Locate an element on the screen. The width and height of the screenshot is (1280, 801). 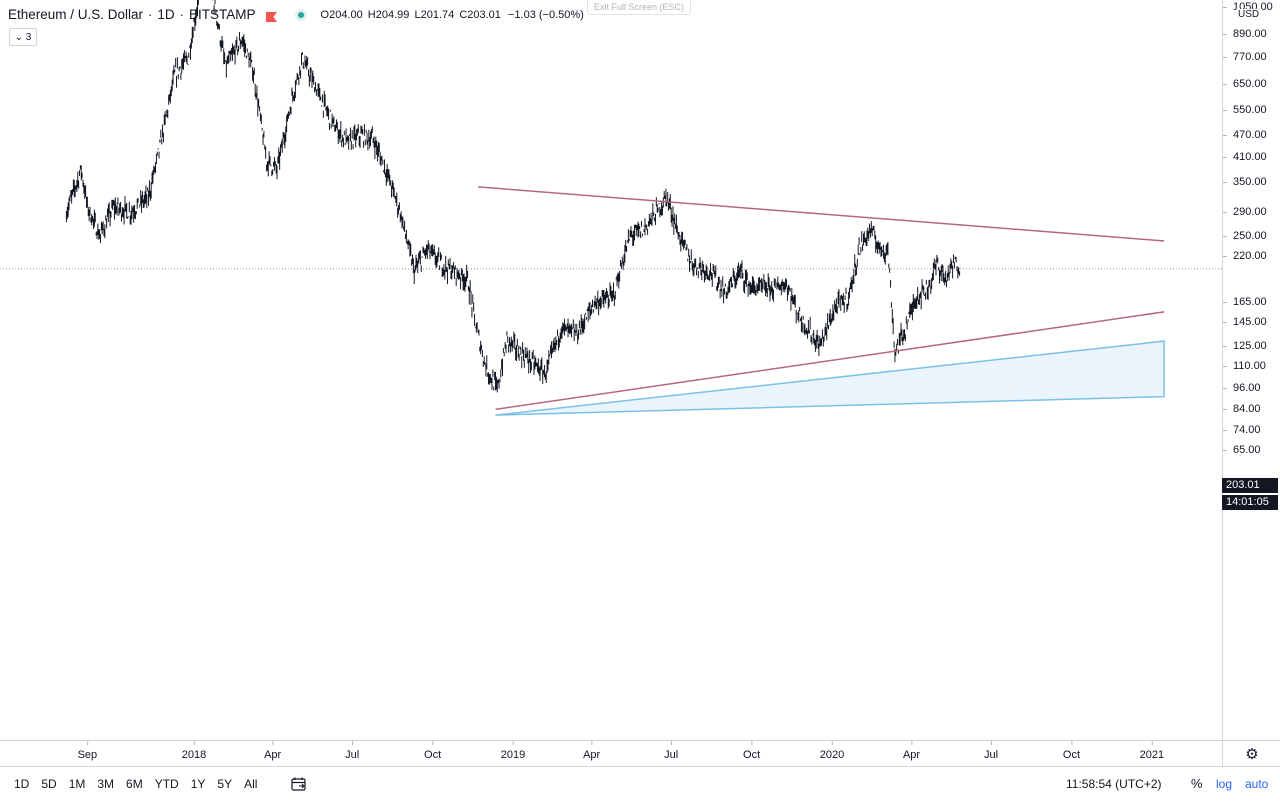
current-price-label: 203.01 is located at coordinates (1250, 485).